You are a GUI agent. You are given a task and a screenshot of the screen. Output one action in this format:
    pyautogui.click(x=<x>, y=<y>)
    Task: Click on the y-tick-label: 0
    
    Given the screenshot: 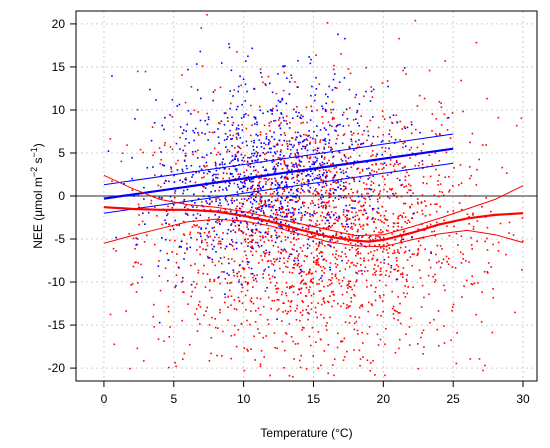 What is the action you would take?
    pyautogui.click(x=61, y=196)
    